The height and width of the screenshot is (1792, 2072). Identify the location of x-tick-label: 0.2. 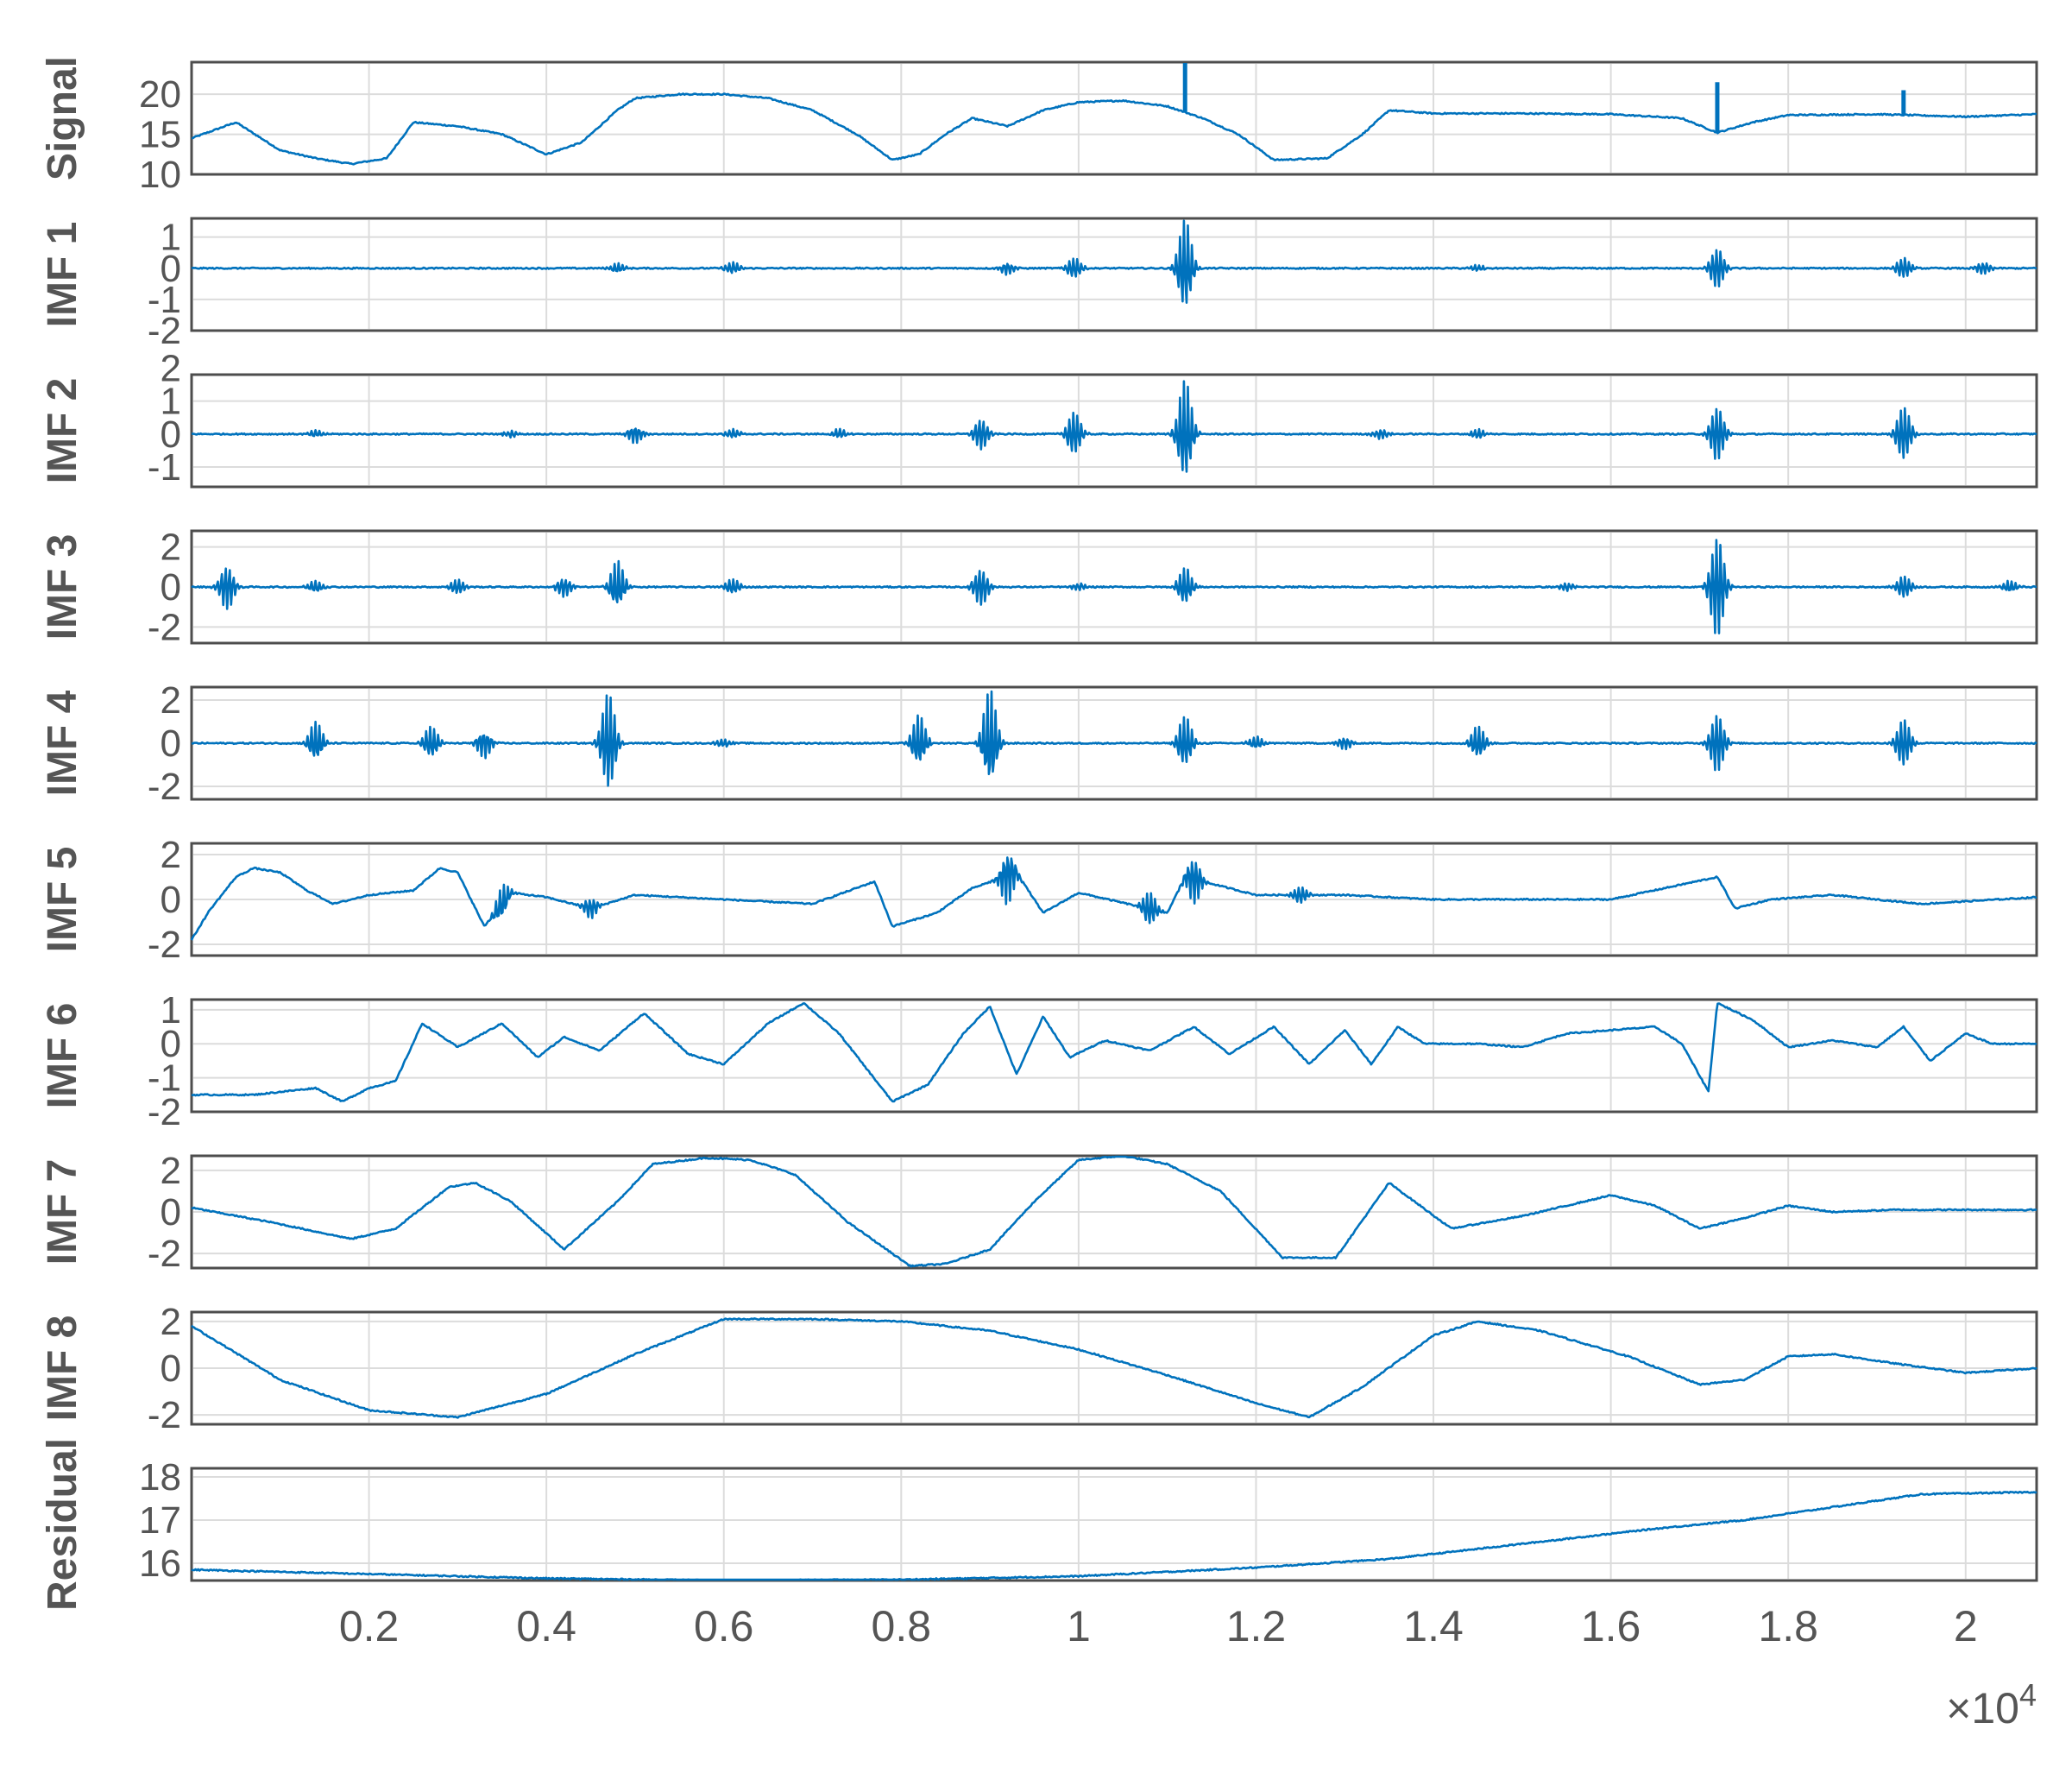
(370, 1626).